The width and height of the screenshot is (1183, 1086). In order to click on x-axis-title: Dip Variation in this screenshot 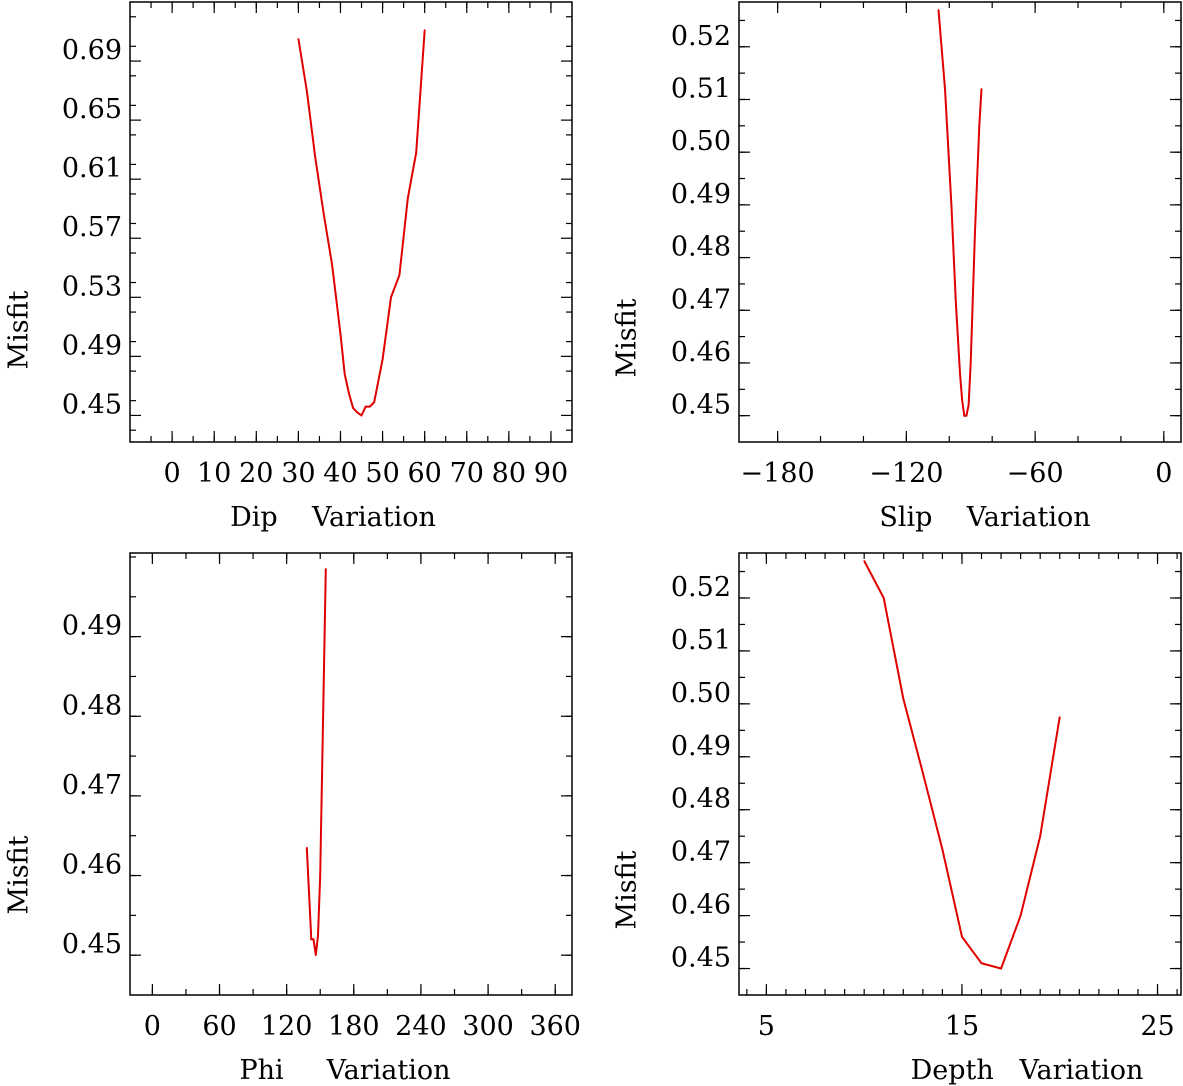, I will do `click(333, 517)`.